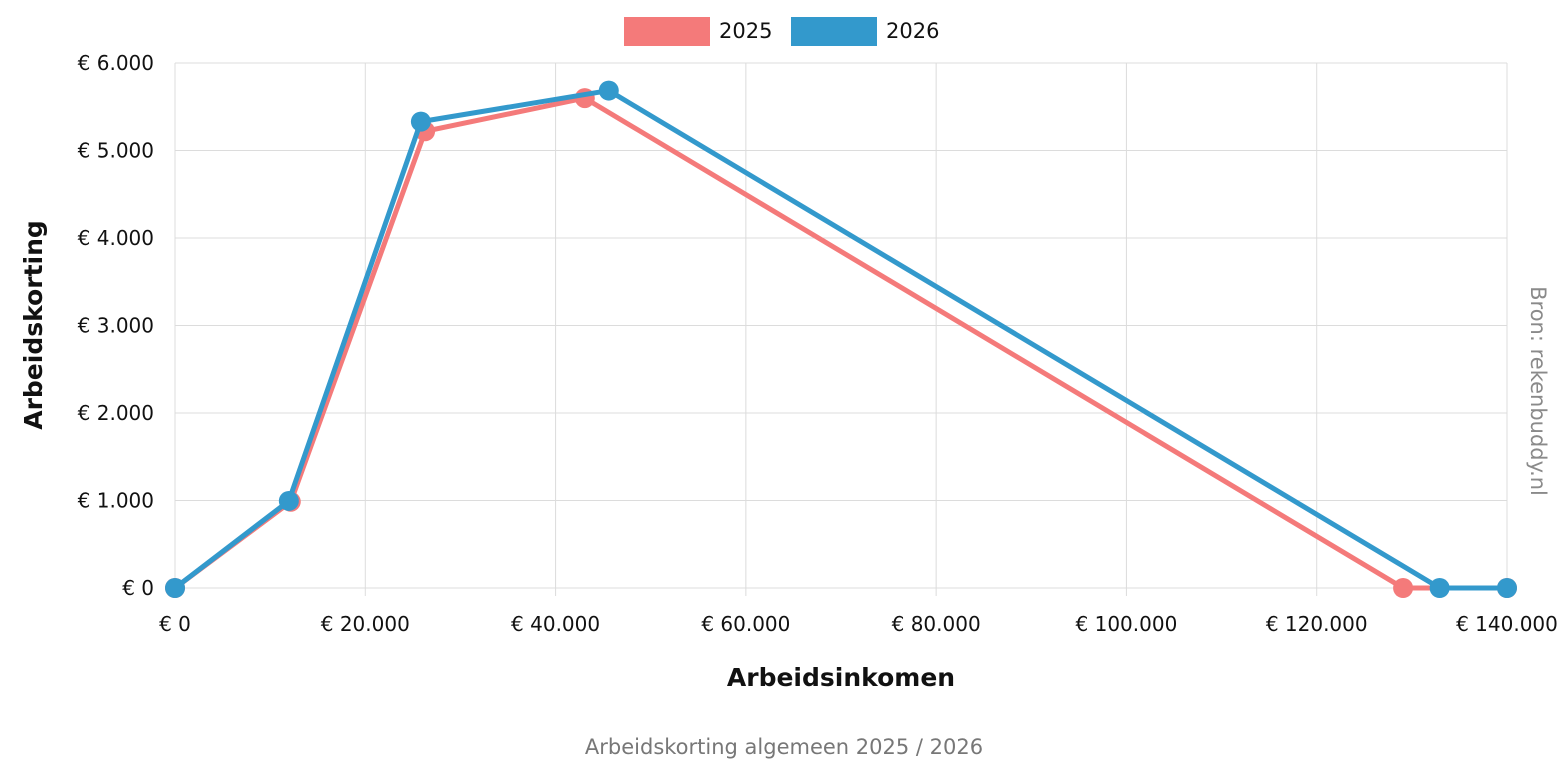 Image resolution: width=1568 pixels, height=784 pixels. Describe the element at coordinates (33, 325) in the screenshot. I see `y-axis-title: Arbeidskorting` at that location.